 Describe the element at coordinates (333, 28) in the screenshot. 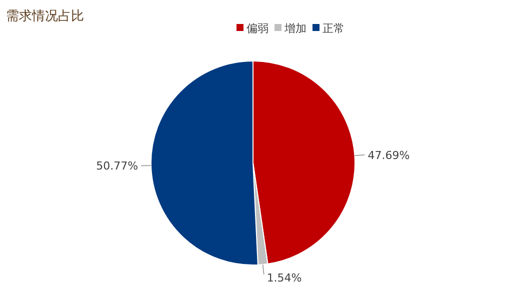

I see `legend-label: 正常` at that location.